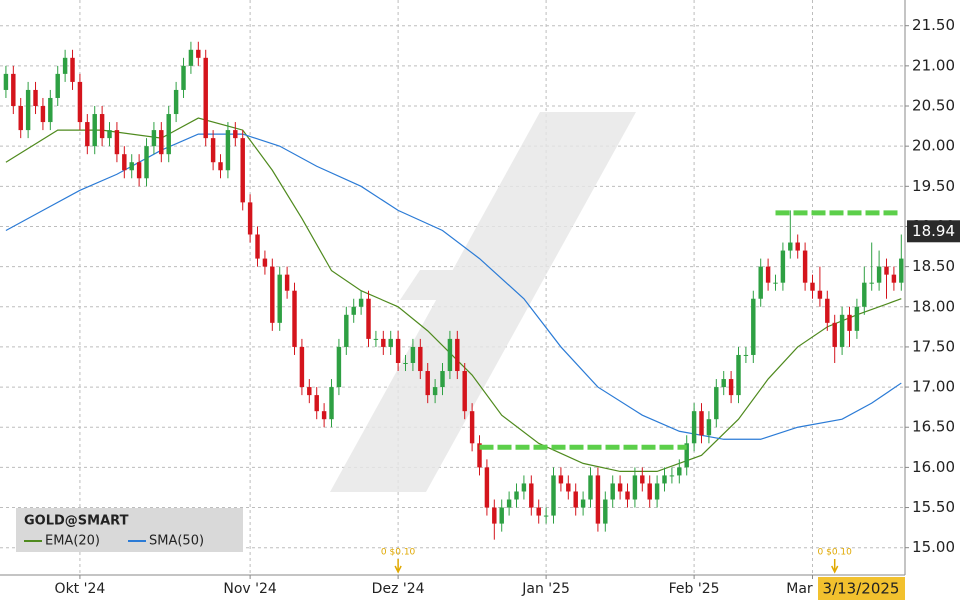 This screenshot has width=960, height=600. What do you see at coordinates (933, 65) in the screenshot?
I see `y-tick-label: 21.00` at bounding box center [933, 65].